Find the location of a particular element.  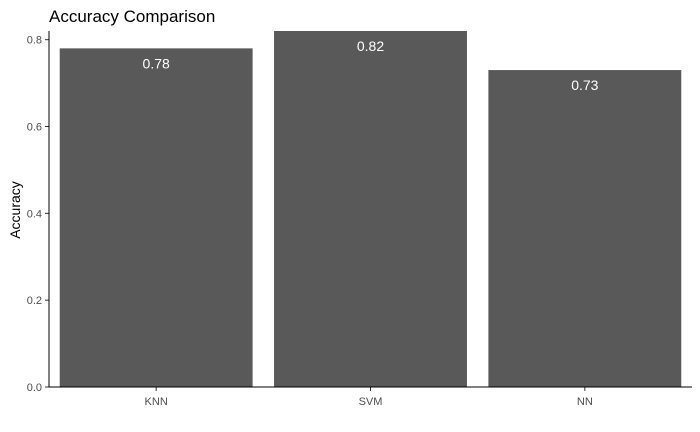

x-axis-ticks: KNN SVM NN is located at coordinates (369, 397).